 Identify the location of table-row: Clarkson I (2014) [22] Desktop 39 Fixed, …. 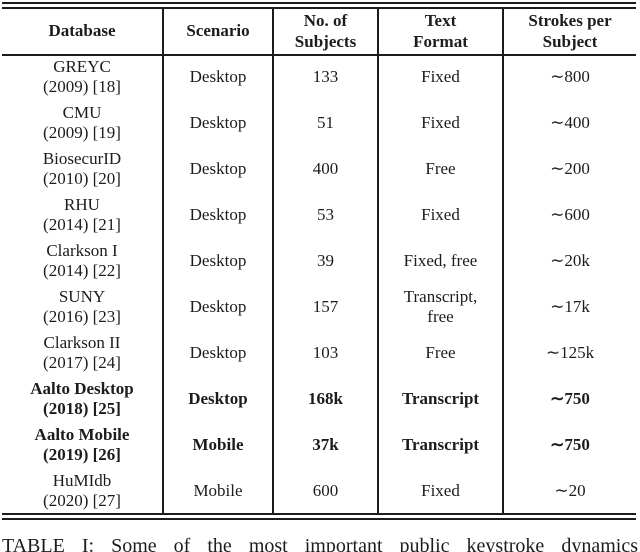
(319, 261).